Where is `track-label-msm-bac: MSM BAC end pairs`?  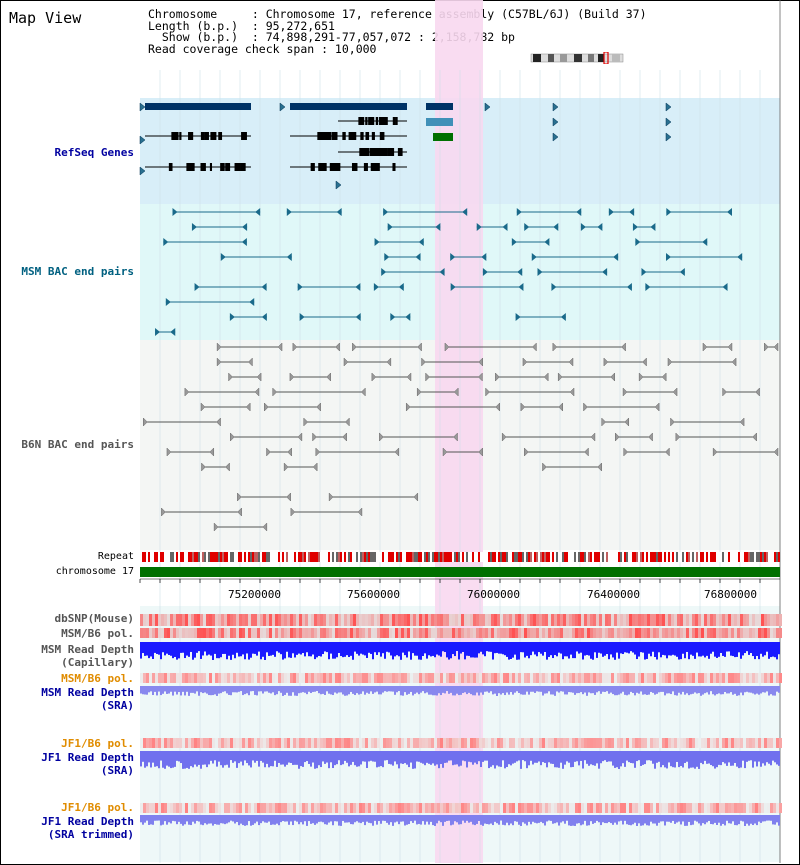
track-label-msm-bac: MSM BAC end pairs is located at coordinates (77, 271).